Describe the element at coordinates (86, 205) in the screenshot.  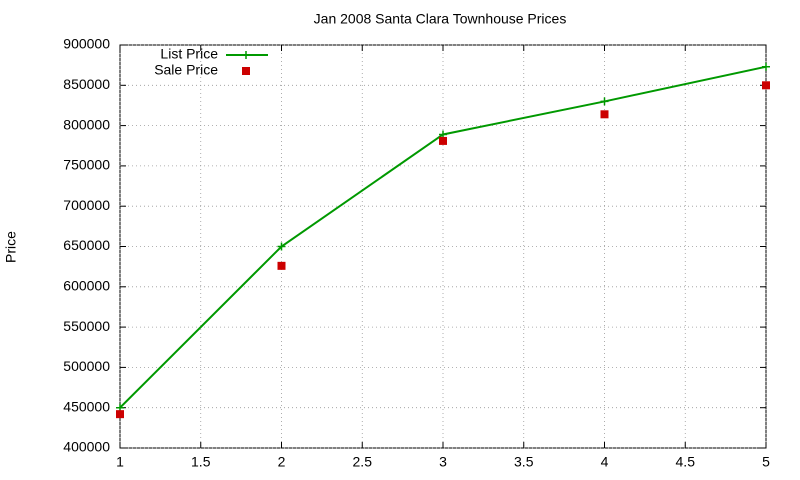
I see `y-tick-label: 700000` at that location.